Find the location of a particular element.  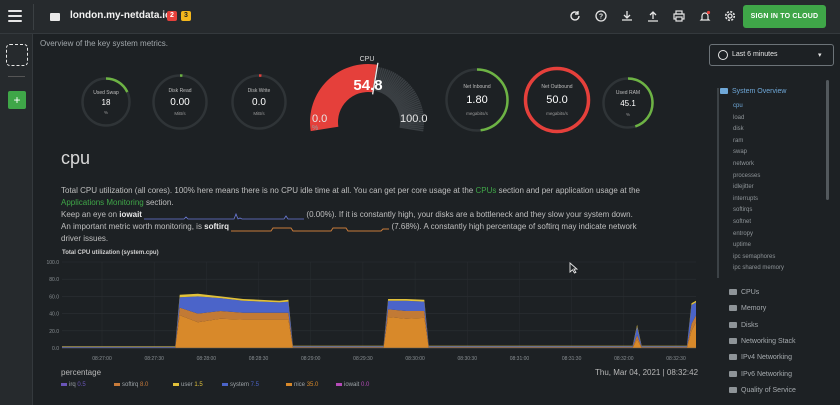

chart-xtick-label: 08:29:00 is located at coordinates (311, 359).